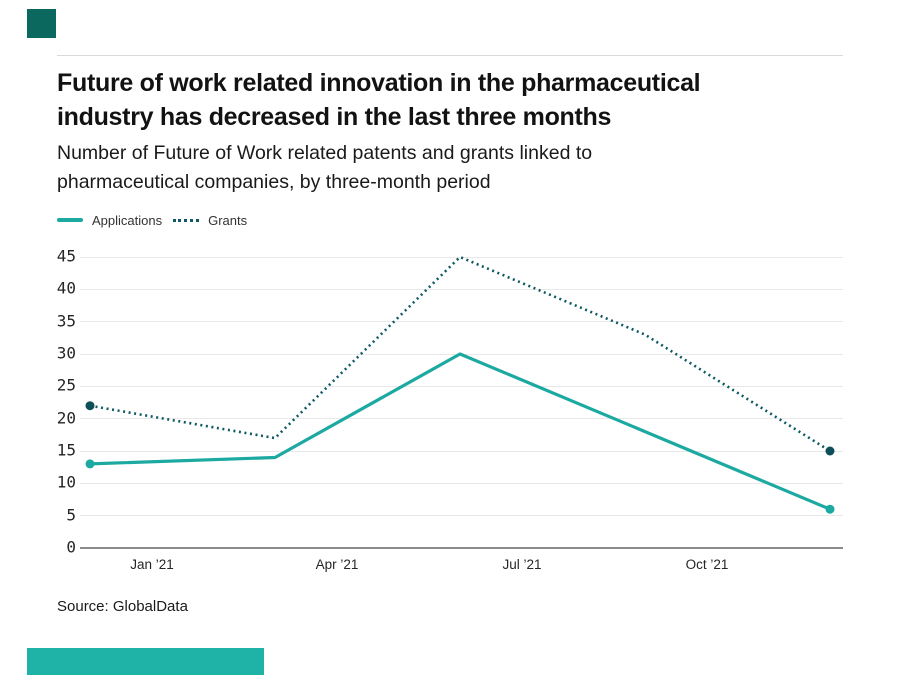 The image size is (900, 675). Describe the element at coordinates (66, 256) in the screenshot. I see `y-axis-tick-45: 45` at that location.